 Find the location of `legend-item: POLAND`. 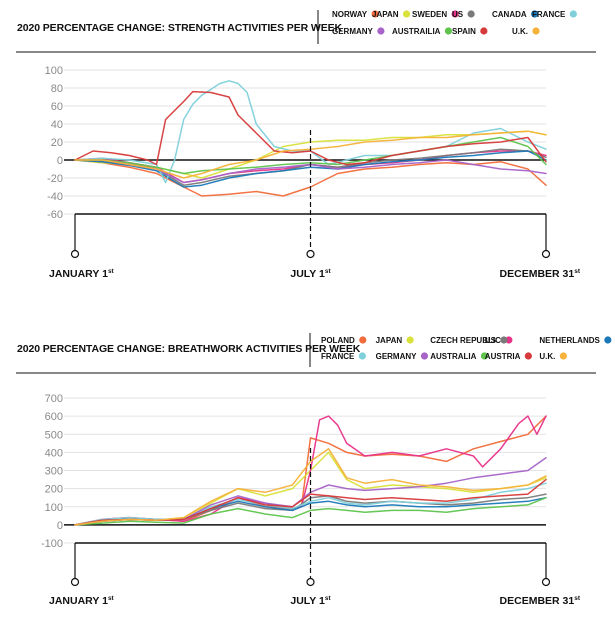

legend-item: POLAND is located at coordinates (344, 340).